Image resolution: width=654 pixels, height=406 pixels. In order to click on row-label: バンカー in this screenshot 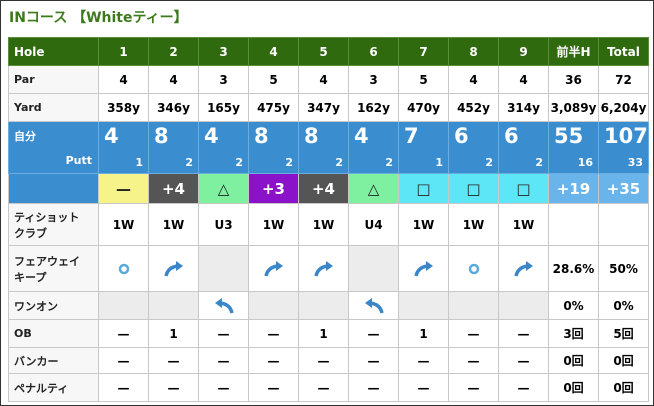, I will do `click(53, 360)`.